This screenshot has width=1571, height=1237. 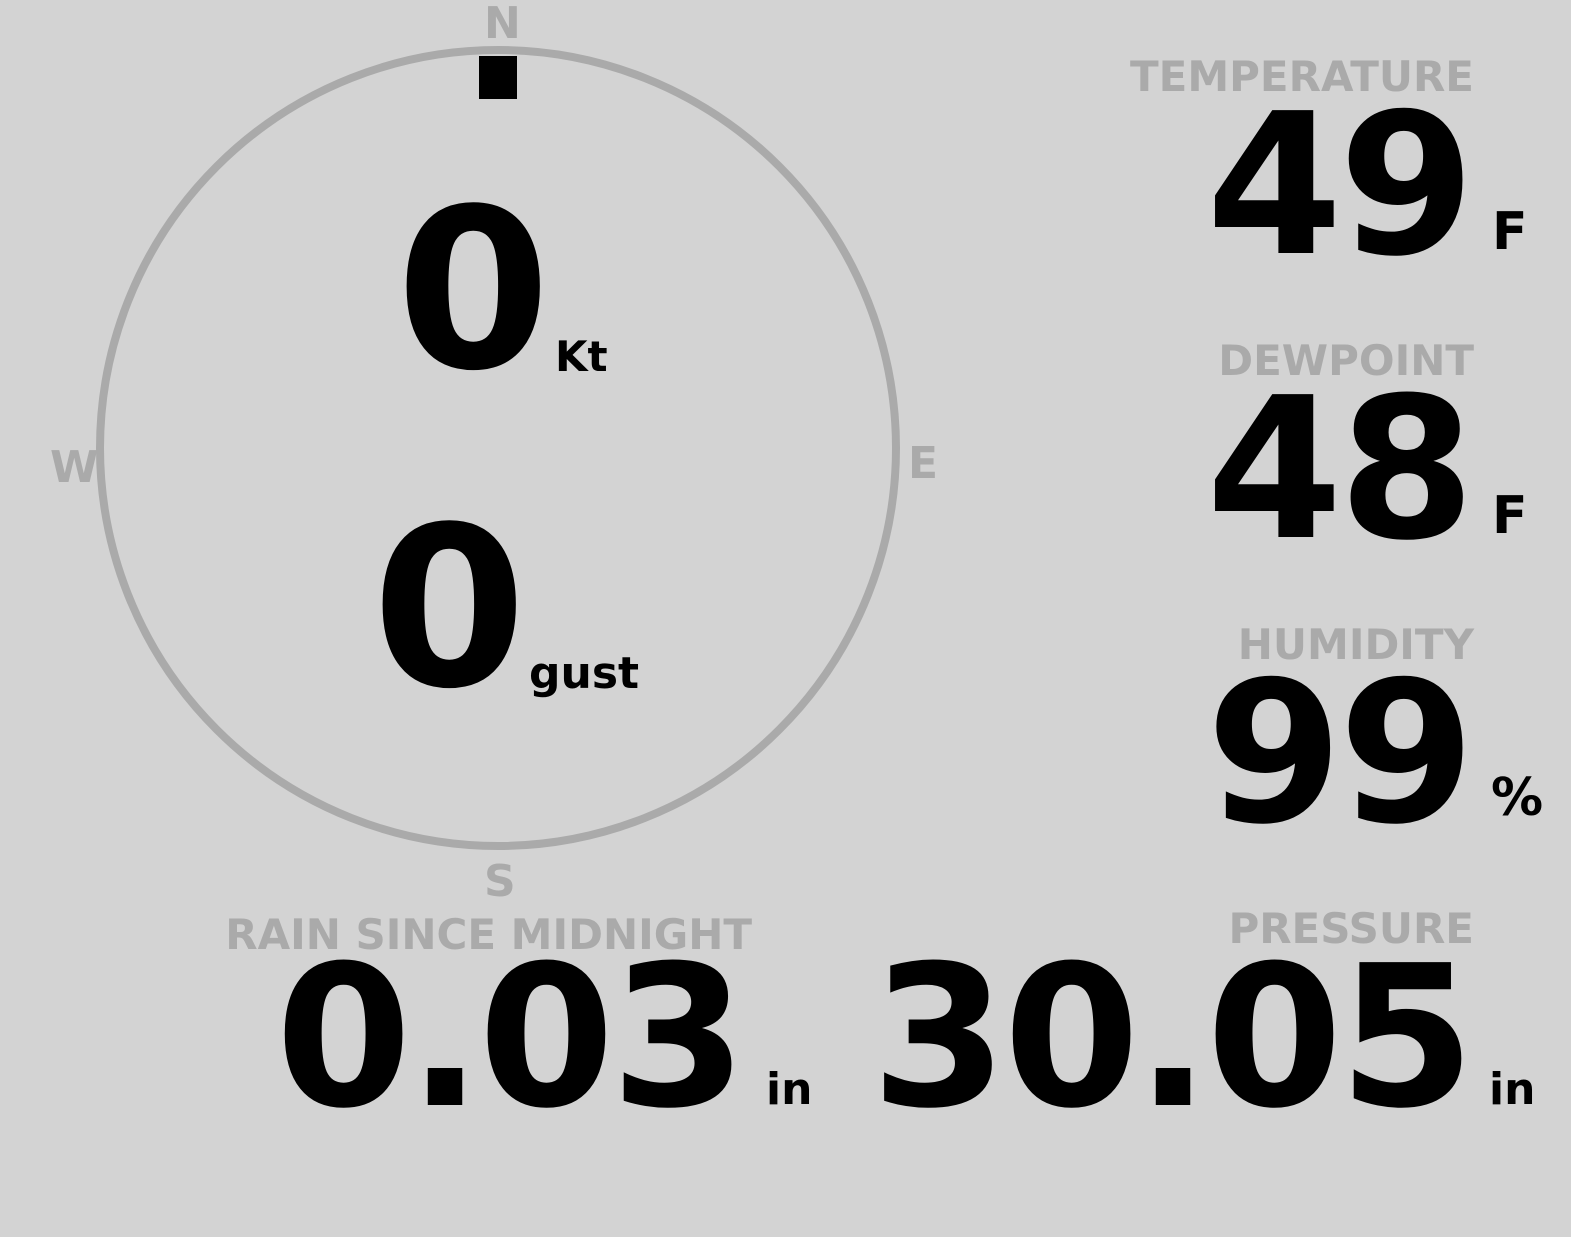 What do you see at coordinates (581, 356) in the screenshot?
I see `wind-speed-unit: Kt` at bounding box center [581, 356].